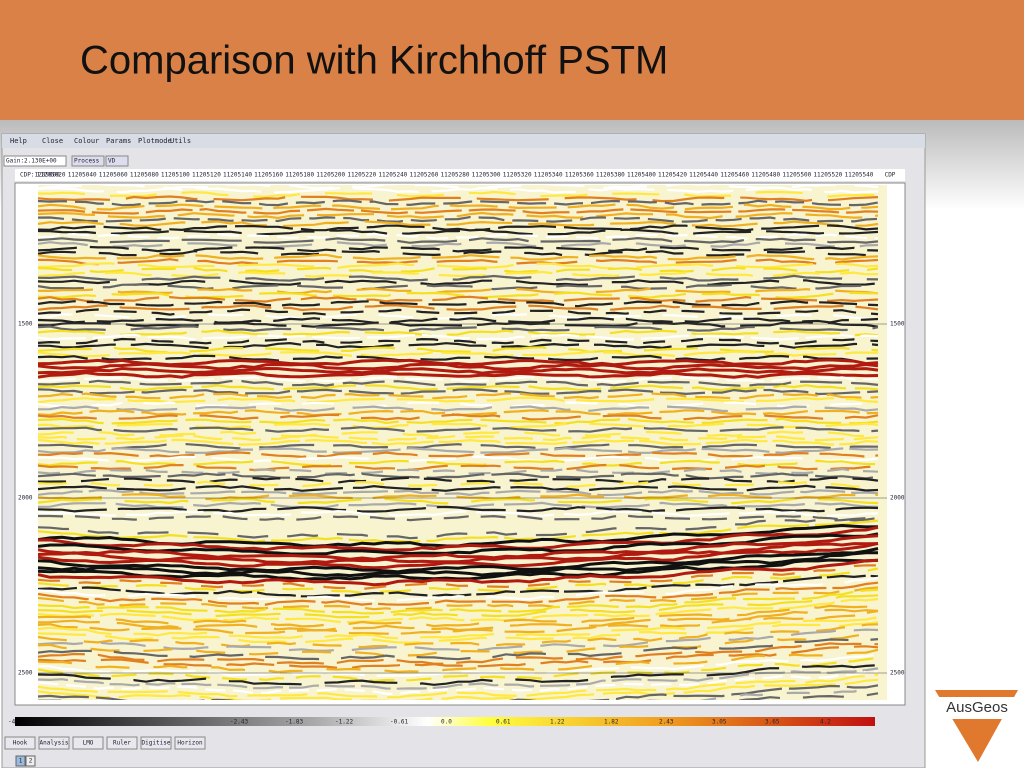 This screenshot has height=773, width=1024. I want to click on cdp-label: 11205080, so click(144, 175).